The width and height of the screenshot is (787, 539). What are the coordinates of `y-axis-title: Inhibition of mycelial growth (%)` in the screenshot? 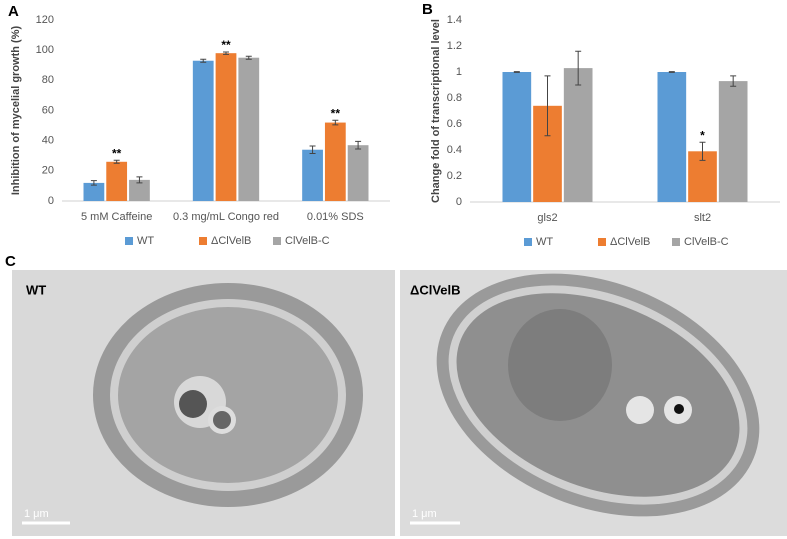 It's located at (16, 111).